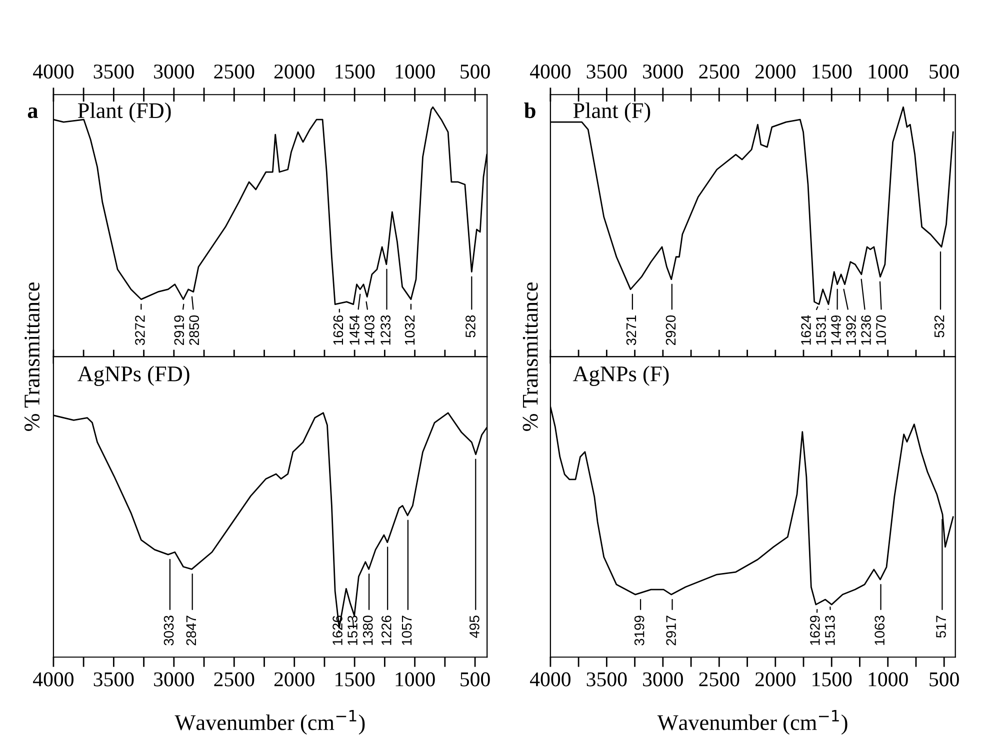 The image size is (990, 751). Describe the element at coordinates (191, 631) in the screenshot. I see `annotation: 2847` at that location.